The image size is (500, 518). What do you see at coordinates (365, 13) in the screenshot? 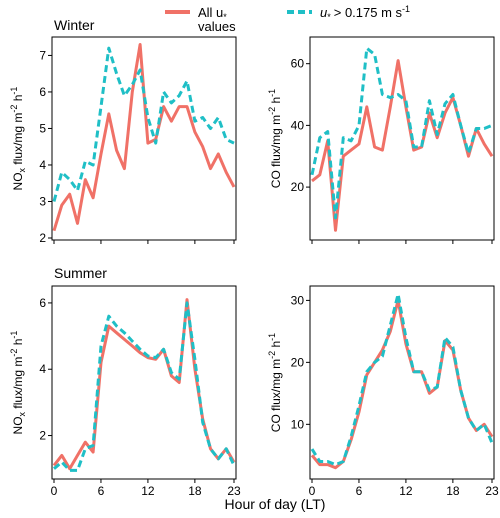
I see `legend-label-filtered: u* > 0.175 m s-1` at bounding box center [365, 13].